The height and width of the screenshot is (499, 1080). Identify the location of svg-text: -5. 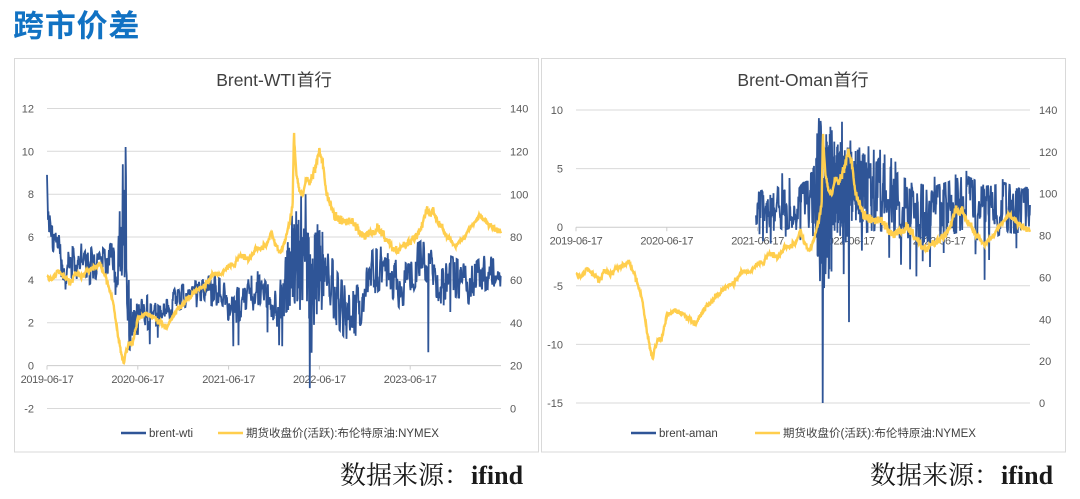
(558, 287).